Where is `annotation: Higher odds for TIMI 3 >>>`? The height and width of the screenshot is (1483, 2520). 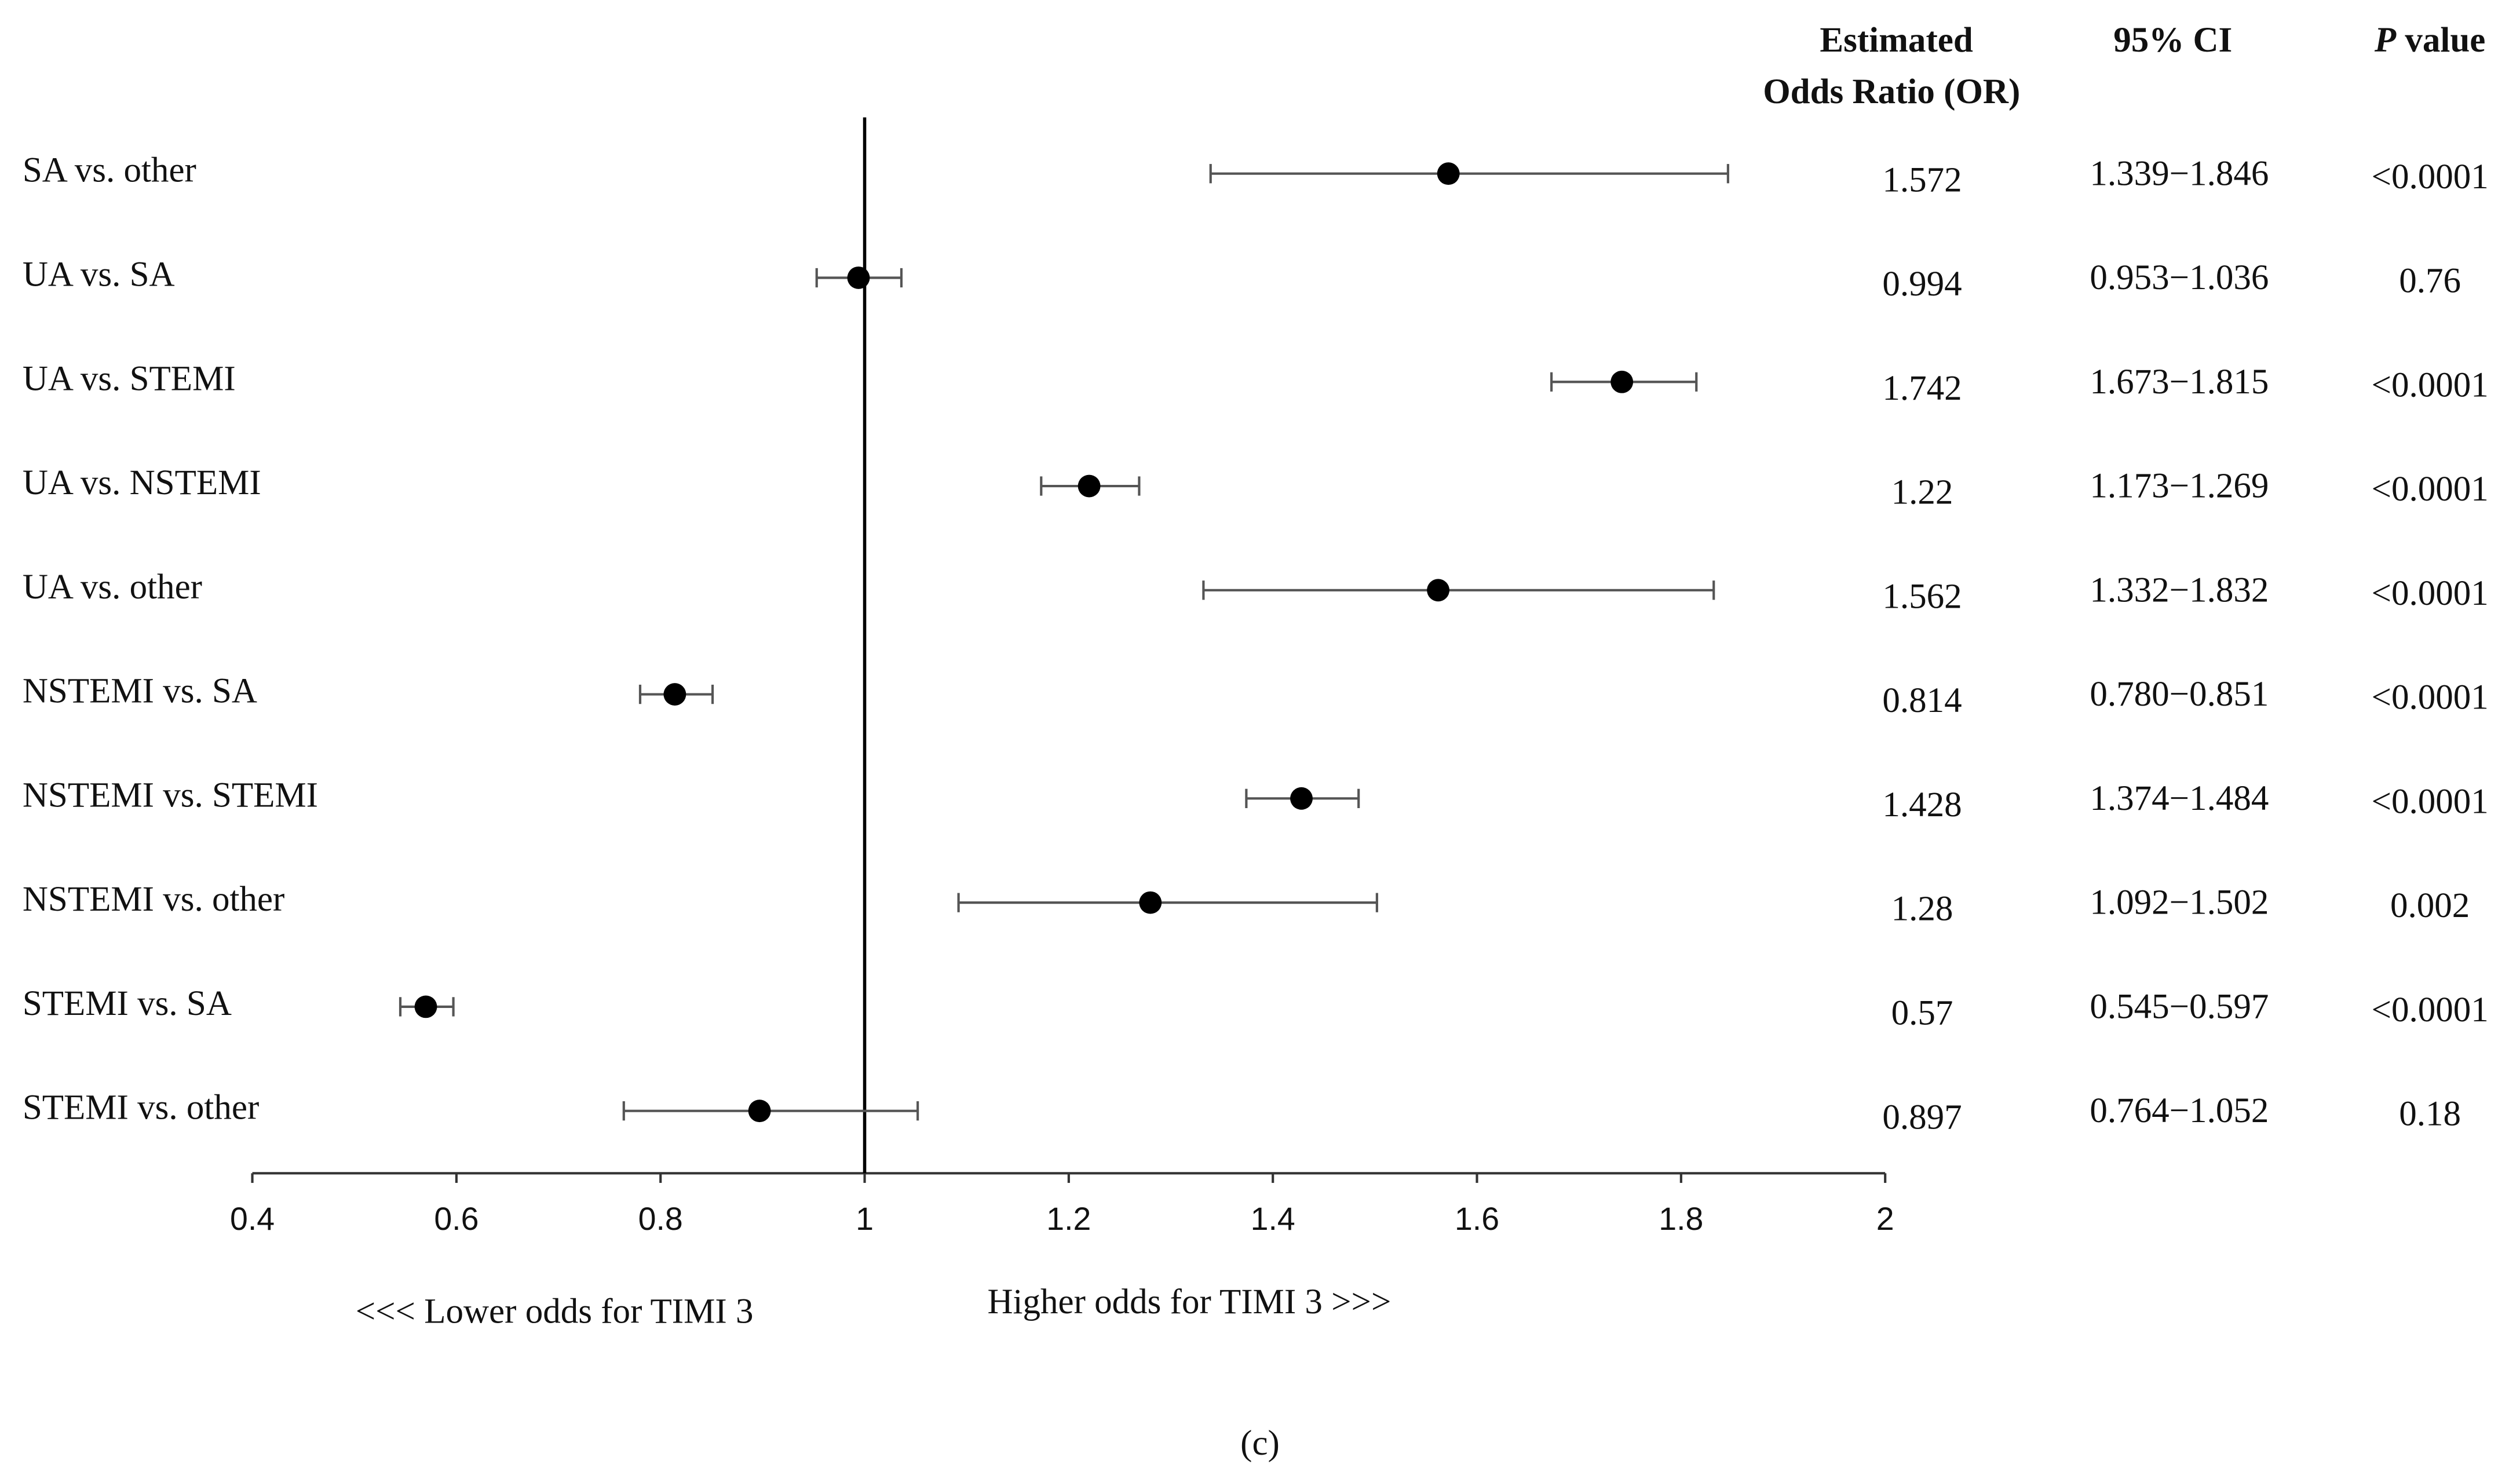 annotation: Higher odds for TIMI 3 >>> is located at coordinates (1189, 1302).